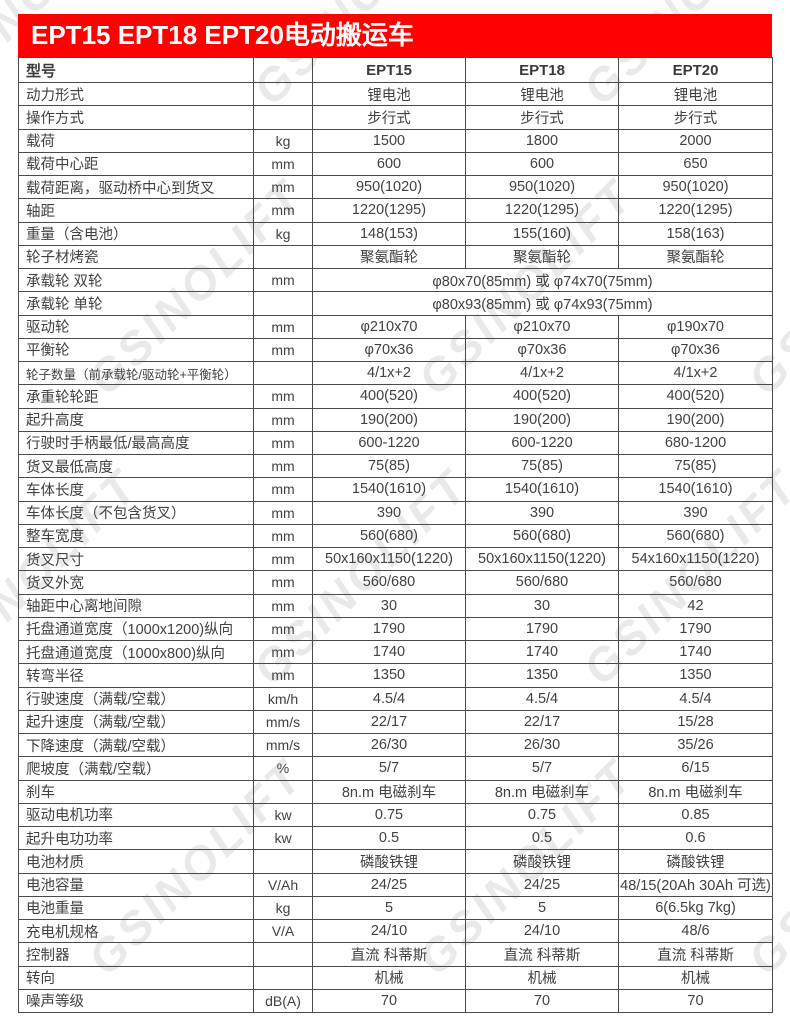 The width and height of the screenshot is (790, 1027). I want to click on spec-row: 起升高度 mm 190(200) 190(200) 190(200), so click(395, 419).